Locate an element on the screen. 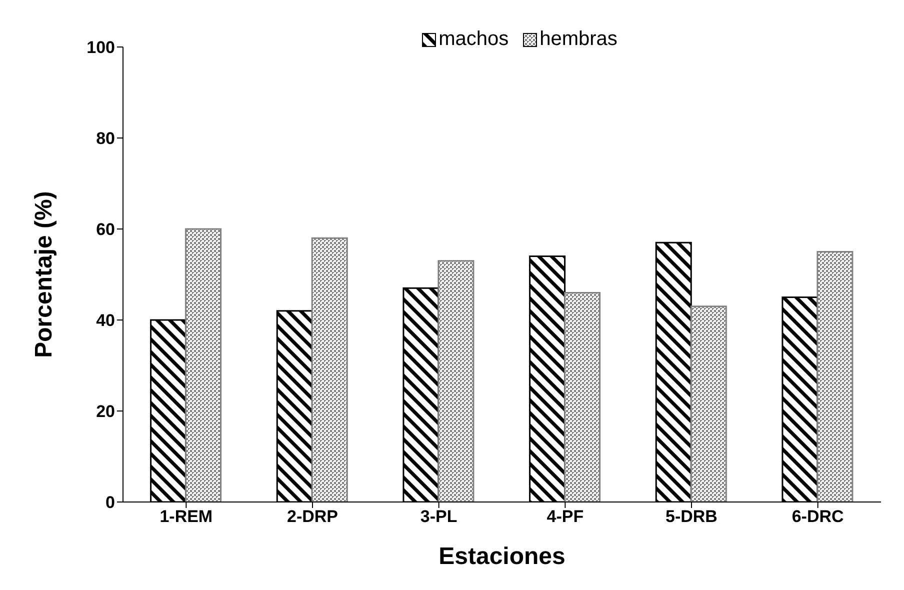  y-axis-title: Porcentaje (%) is located at coordinates (44, 274).